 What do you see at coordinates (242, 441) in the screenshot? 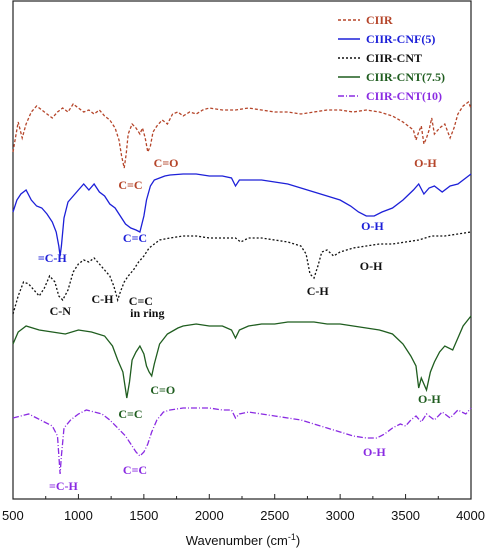
I see `series-ciir-cnt-10-line` at bounding box center [242, 441].